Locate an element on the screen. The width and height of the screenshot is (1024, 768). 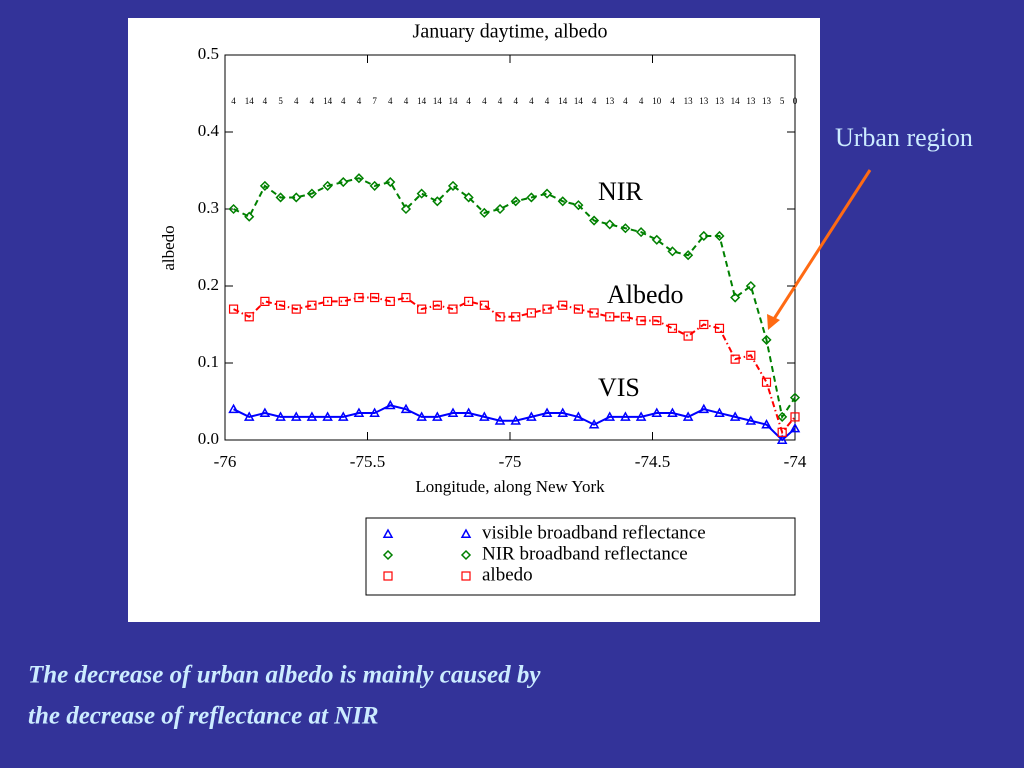
y-tick-label: 0.1 is located at coordinates (208, 361).